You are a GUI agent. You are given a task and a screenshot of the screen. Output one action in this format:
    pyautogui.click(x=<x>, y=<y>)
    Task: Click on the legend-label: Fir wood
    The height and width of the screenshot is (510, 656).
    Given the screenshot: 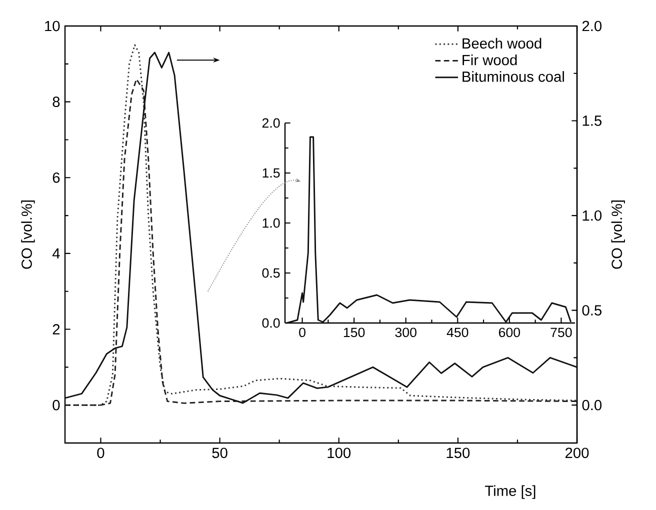 What is the action you would take?
    pyautogui.click(x=489, y=60)
    